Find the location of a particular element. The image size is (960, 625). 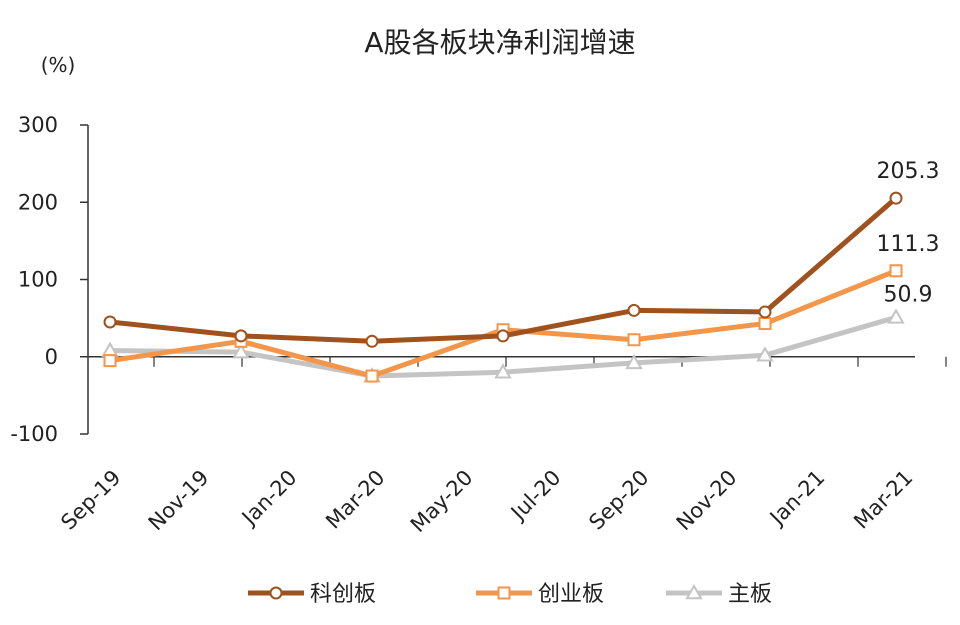

y-tick-label: 0 is located at coordinates (51, 357).